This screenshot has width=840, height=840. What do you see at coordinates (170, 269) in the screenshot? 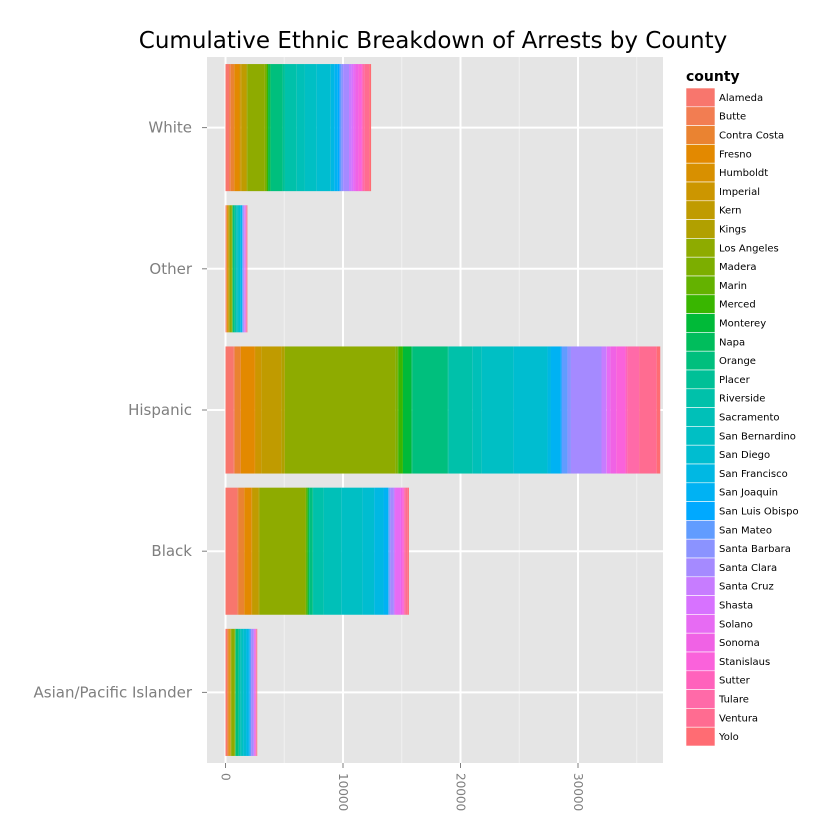
I see `category-label: Other` at bounding box center [170, 269].